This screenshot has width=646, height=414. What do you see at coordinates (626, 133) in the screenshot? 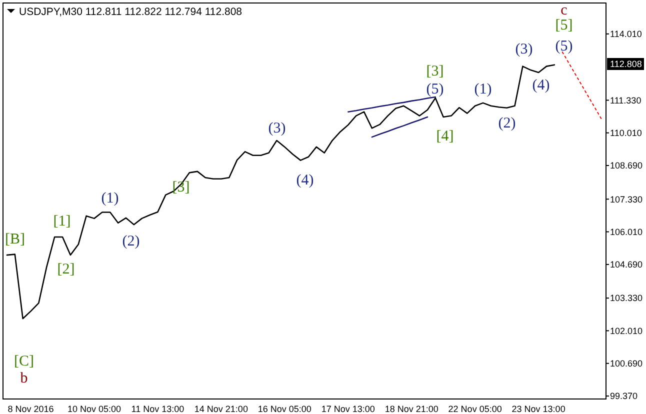
I see `y-tick-label: 110.010` at bounding box center [626, 133].